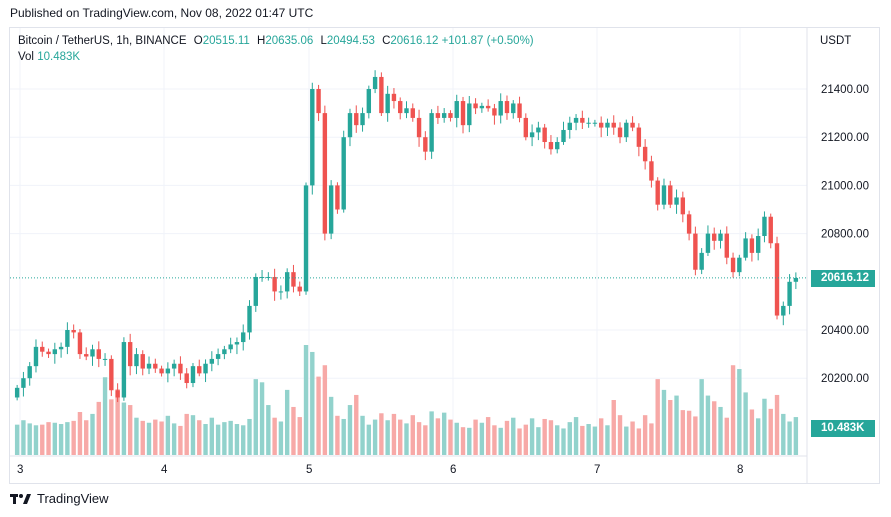 The height and width of the screenshot is (517, 891). Describe the element at coordinates (59, 57) in the screenshot. I see `volume-value: 10.483K` at that location.